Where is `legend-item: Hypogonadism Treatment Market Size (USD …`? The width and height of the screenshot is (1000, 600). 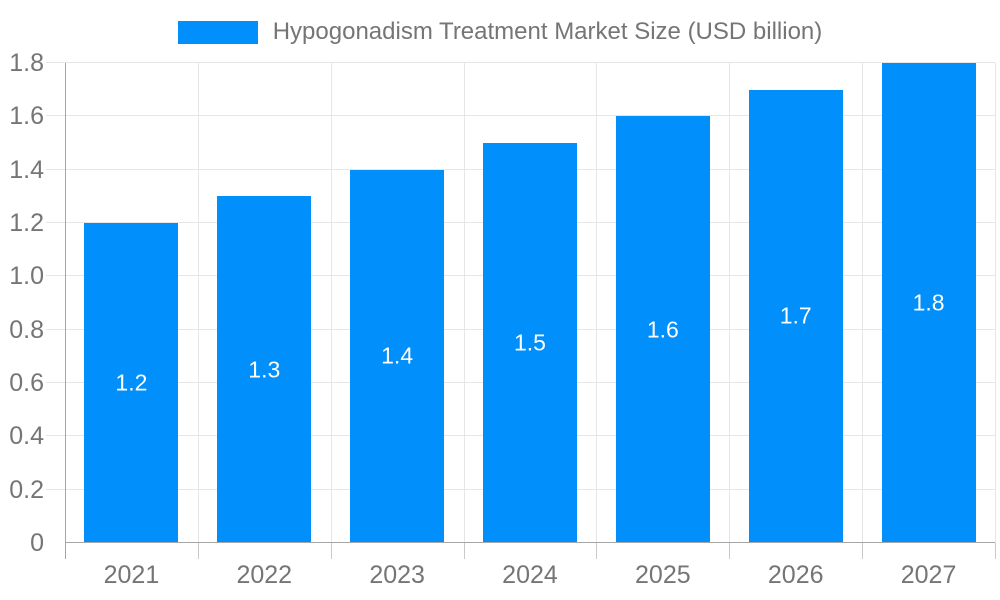 legend-item: Hypogonadism Treatment Market Size (USD … is located at coordinates (500, 32).